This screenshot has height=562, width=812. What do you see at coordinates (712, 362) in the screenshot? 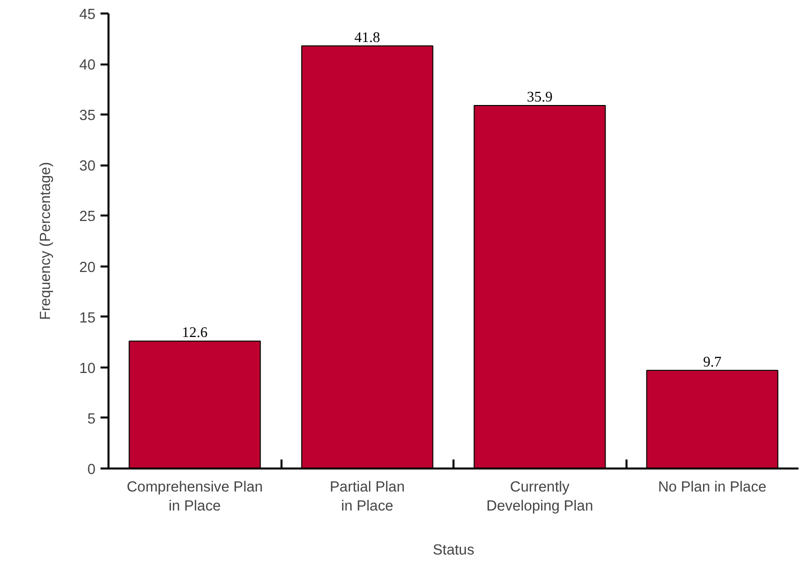
I see `data-label: 9.7` at bounding box center [712, 362].